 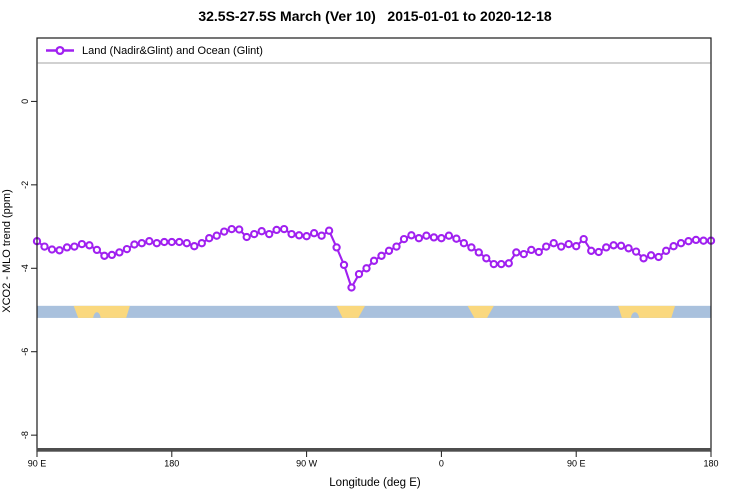 I want to click on series-markers, so click(x=374, y=258).